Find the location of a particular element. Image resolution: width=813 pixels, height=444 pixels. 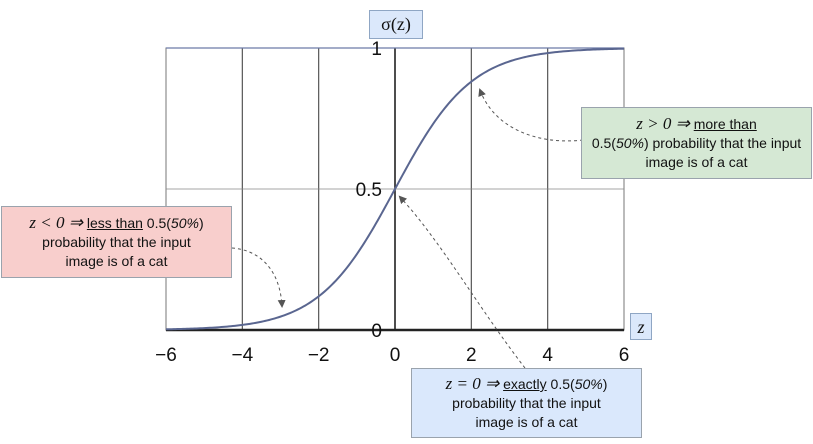

x-tick-label: 0 is located at coordinates (395, 355).